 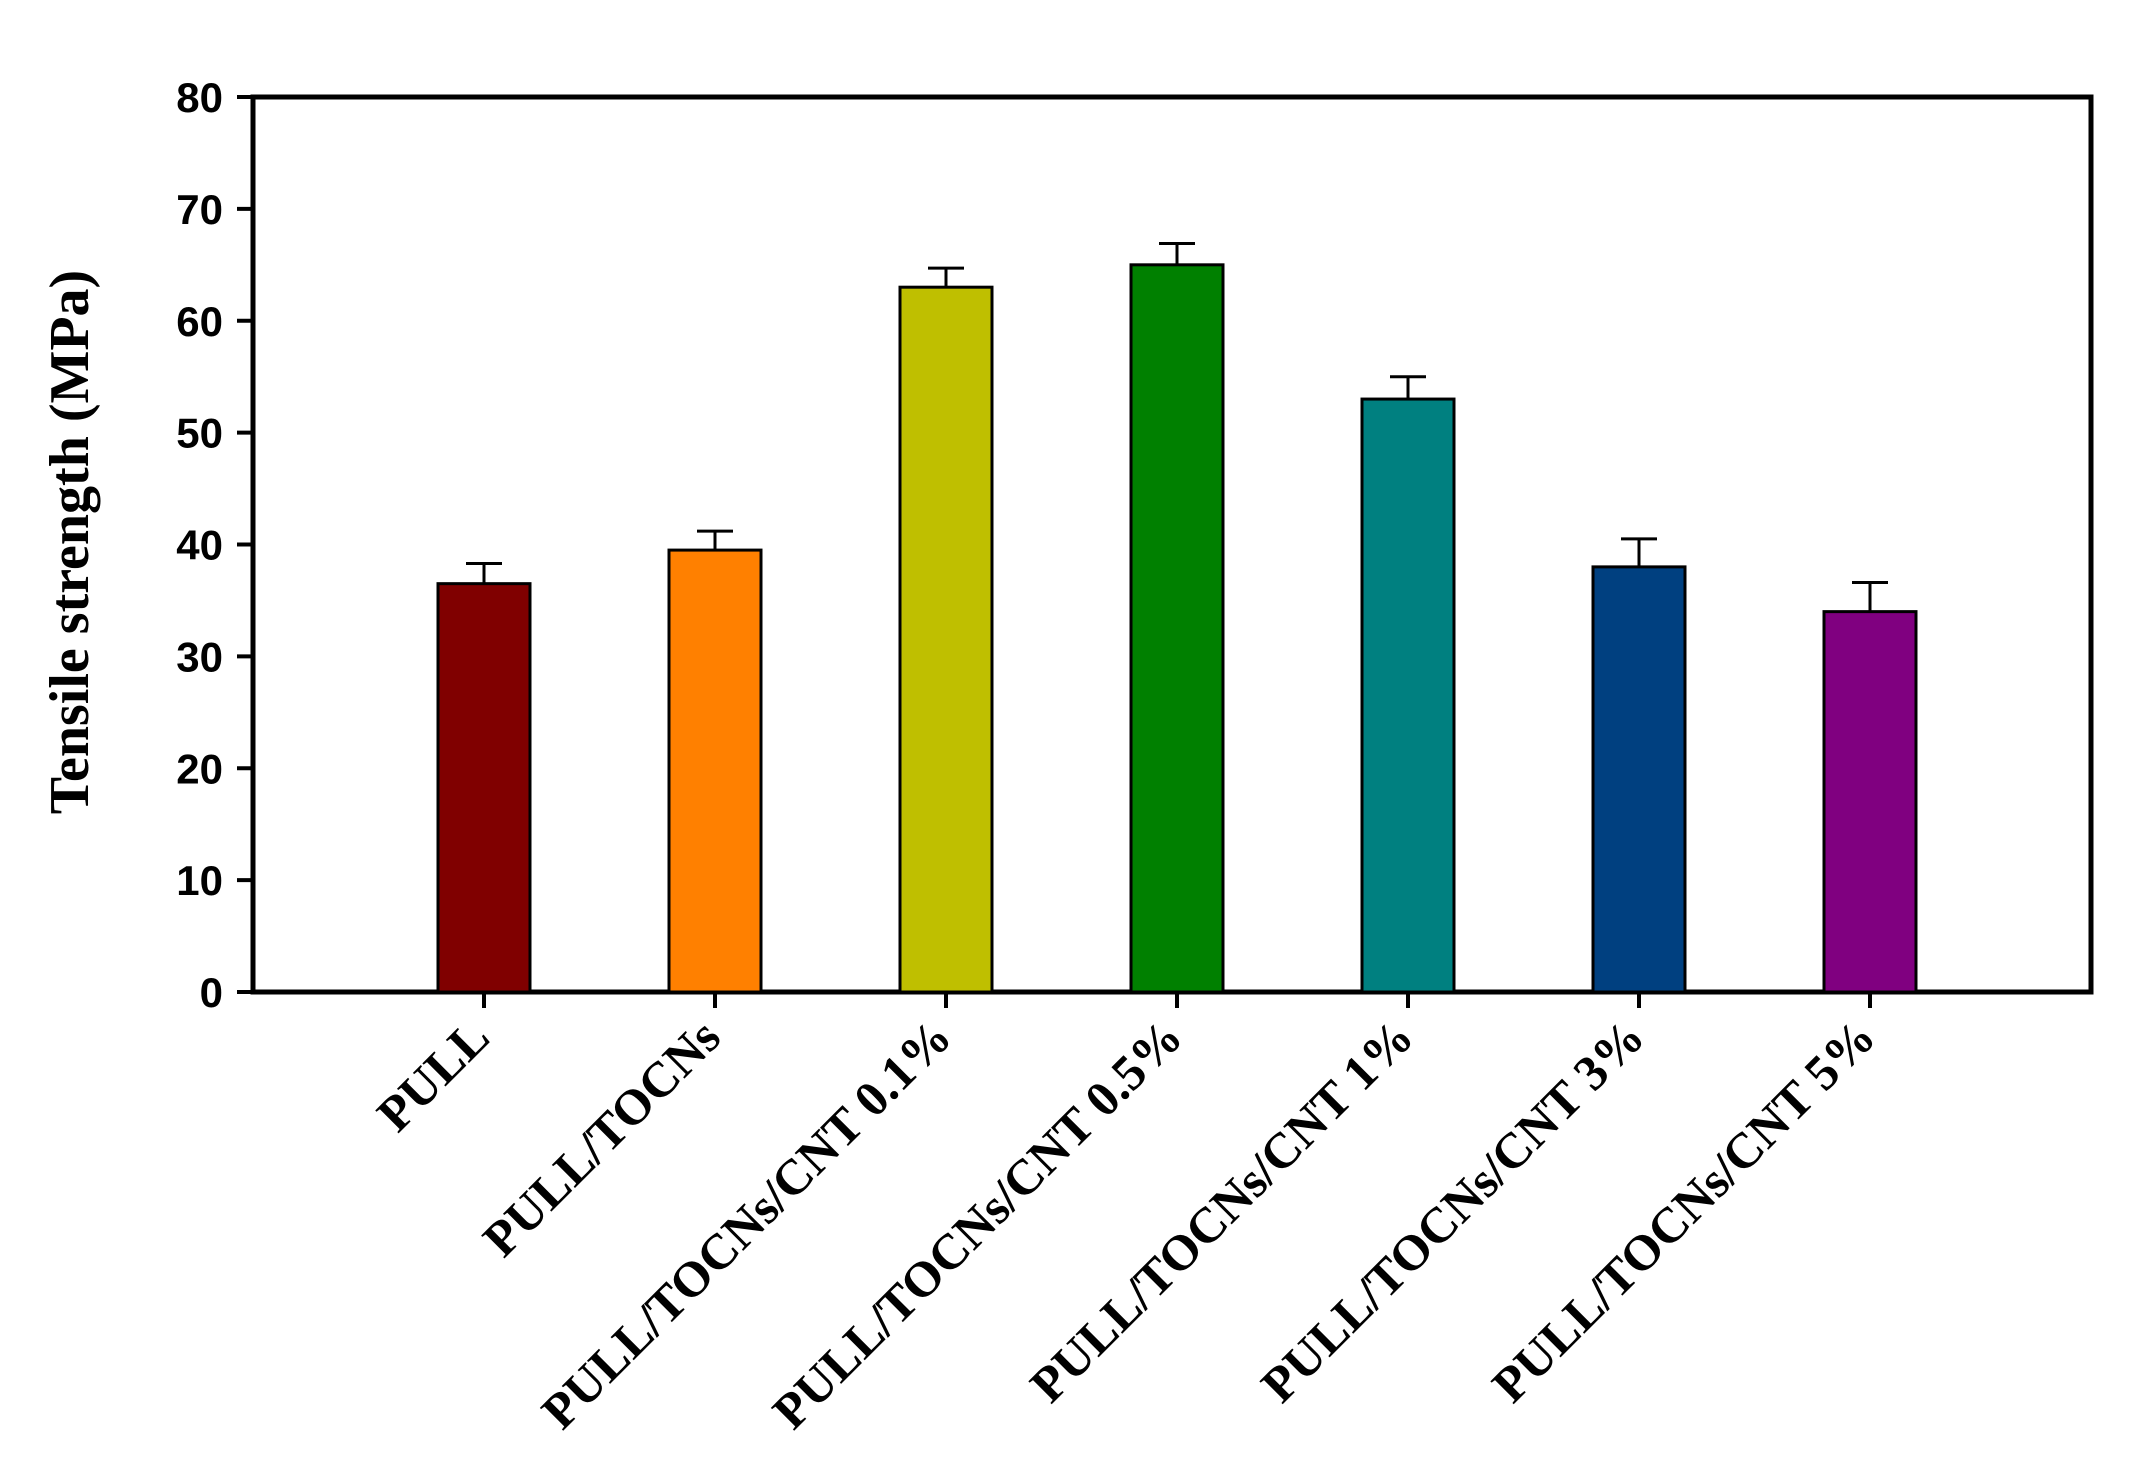 I want to click on y-axis: 0 10 20 30 40 50 60 70 80, so click(x=214, y=545).